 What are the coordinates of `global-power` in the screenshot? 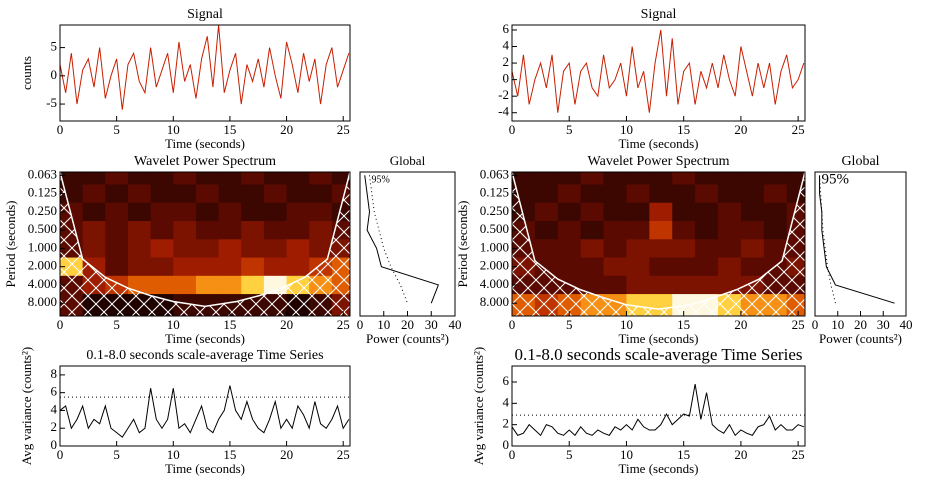 It's located at (402, 239).